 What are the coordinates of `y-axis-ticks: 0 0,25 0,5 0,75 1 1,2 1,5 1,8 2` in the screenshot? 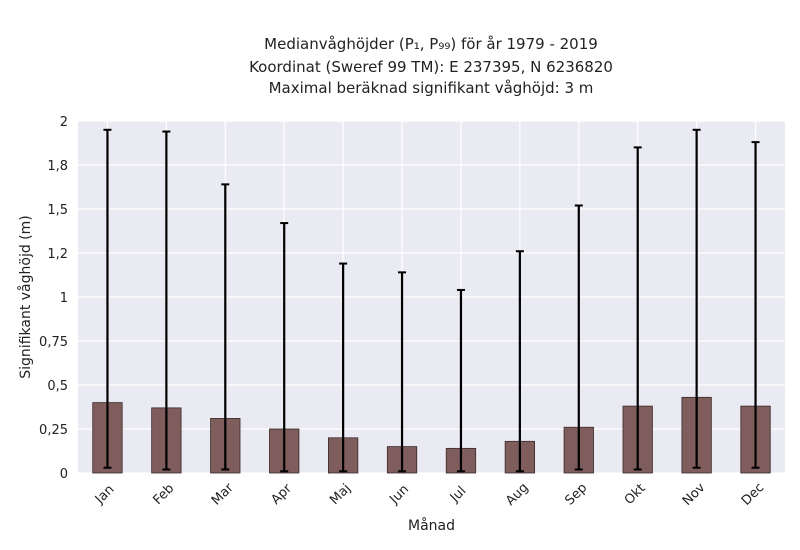 It's located at (53, 298).